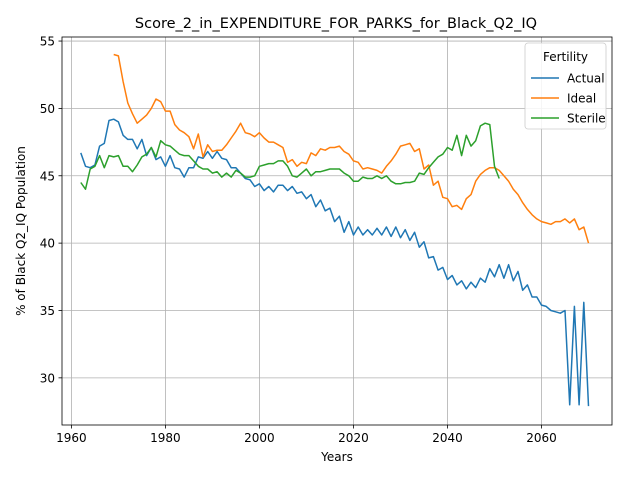 The height and width of the screenshot is (480, 640). What do you see at coordinates (336, 457) in the screenshot?
I see `x-axis-label: Years` at bounding box center [336, 457].